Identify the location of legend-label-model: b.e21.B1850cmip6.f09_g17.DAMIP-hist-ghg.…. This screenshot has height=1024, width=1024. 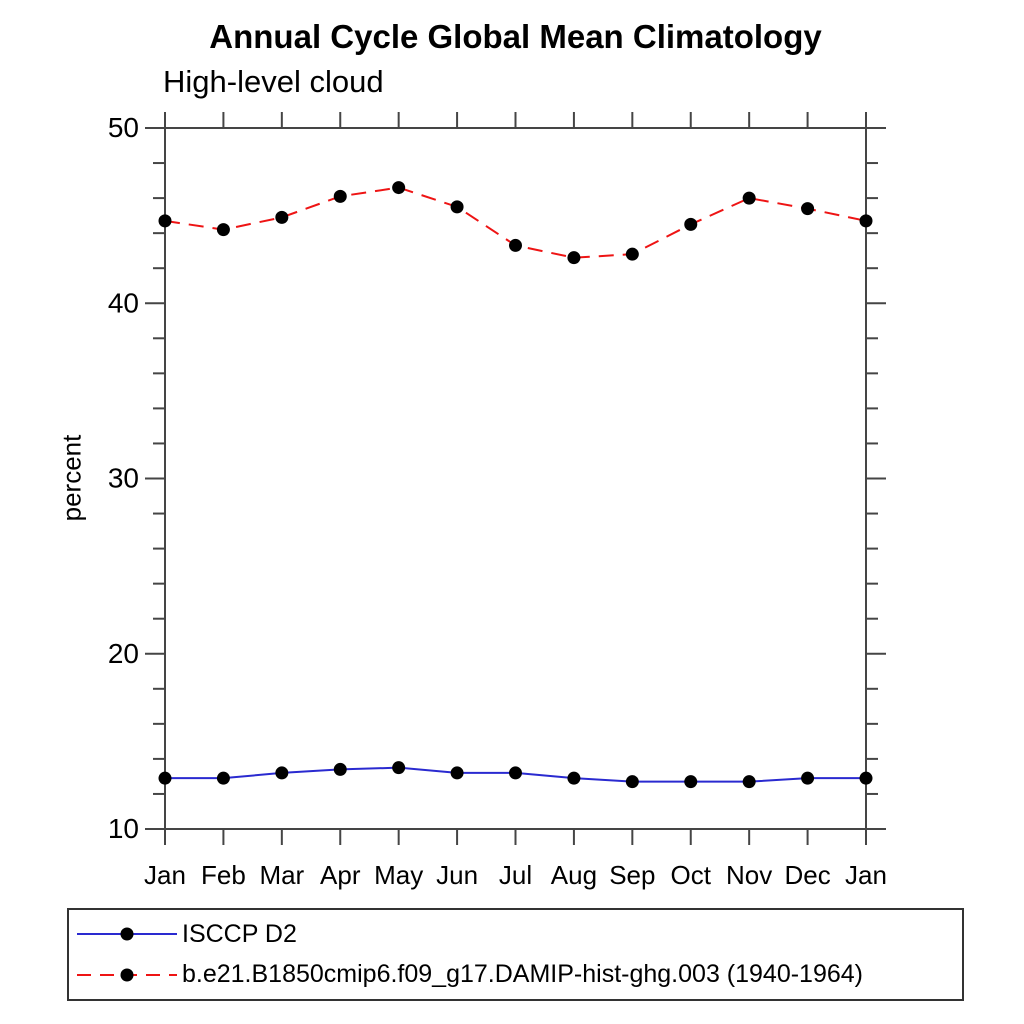
(522, 974).